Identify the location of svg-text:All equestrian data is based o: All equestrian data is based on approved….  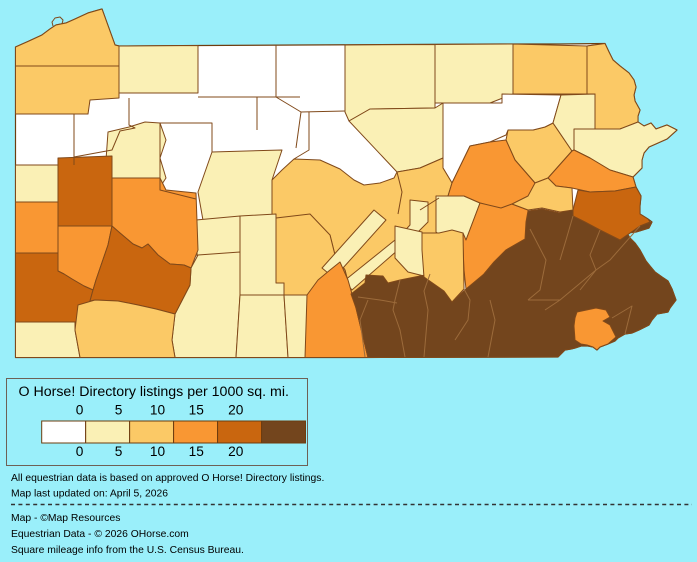
(167, 478).